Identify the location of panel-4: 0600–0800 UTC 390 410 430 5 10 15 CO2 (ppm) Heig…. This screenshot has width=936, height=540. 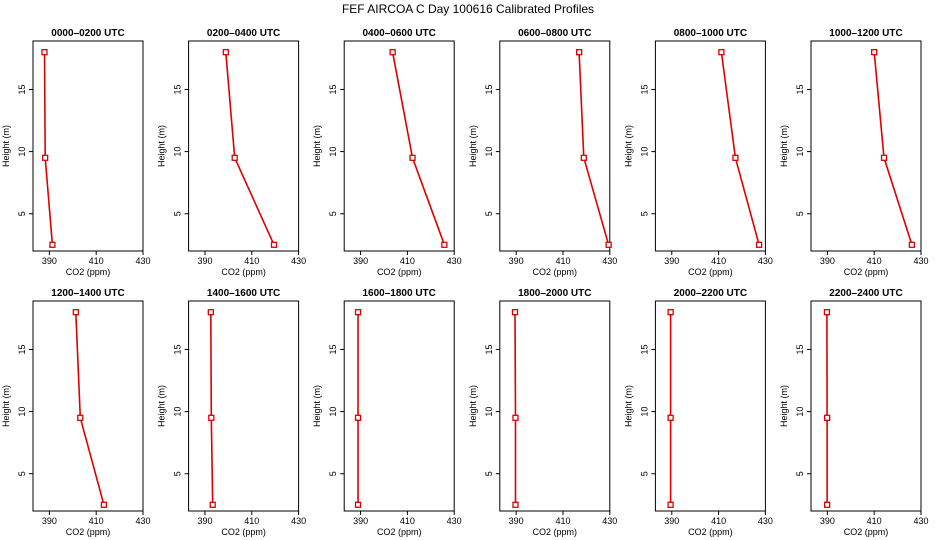
(543, 152).